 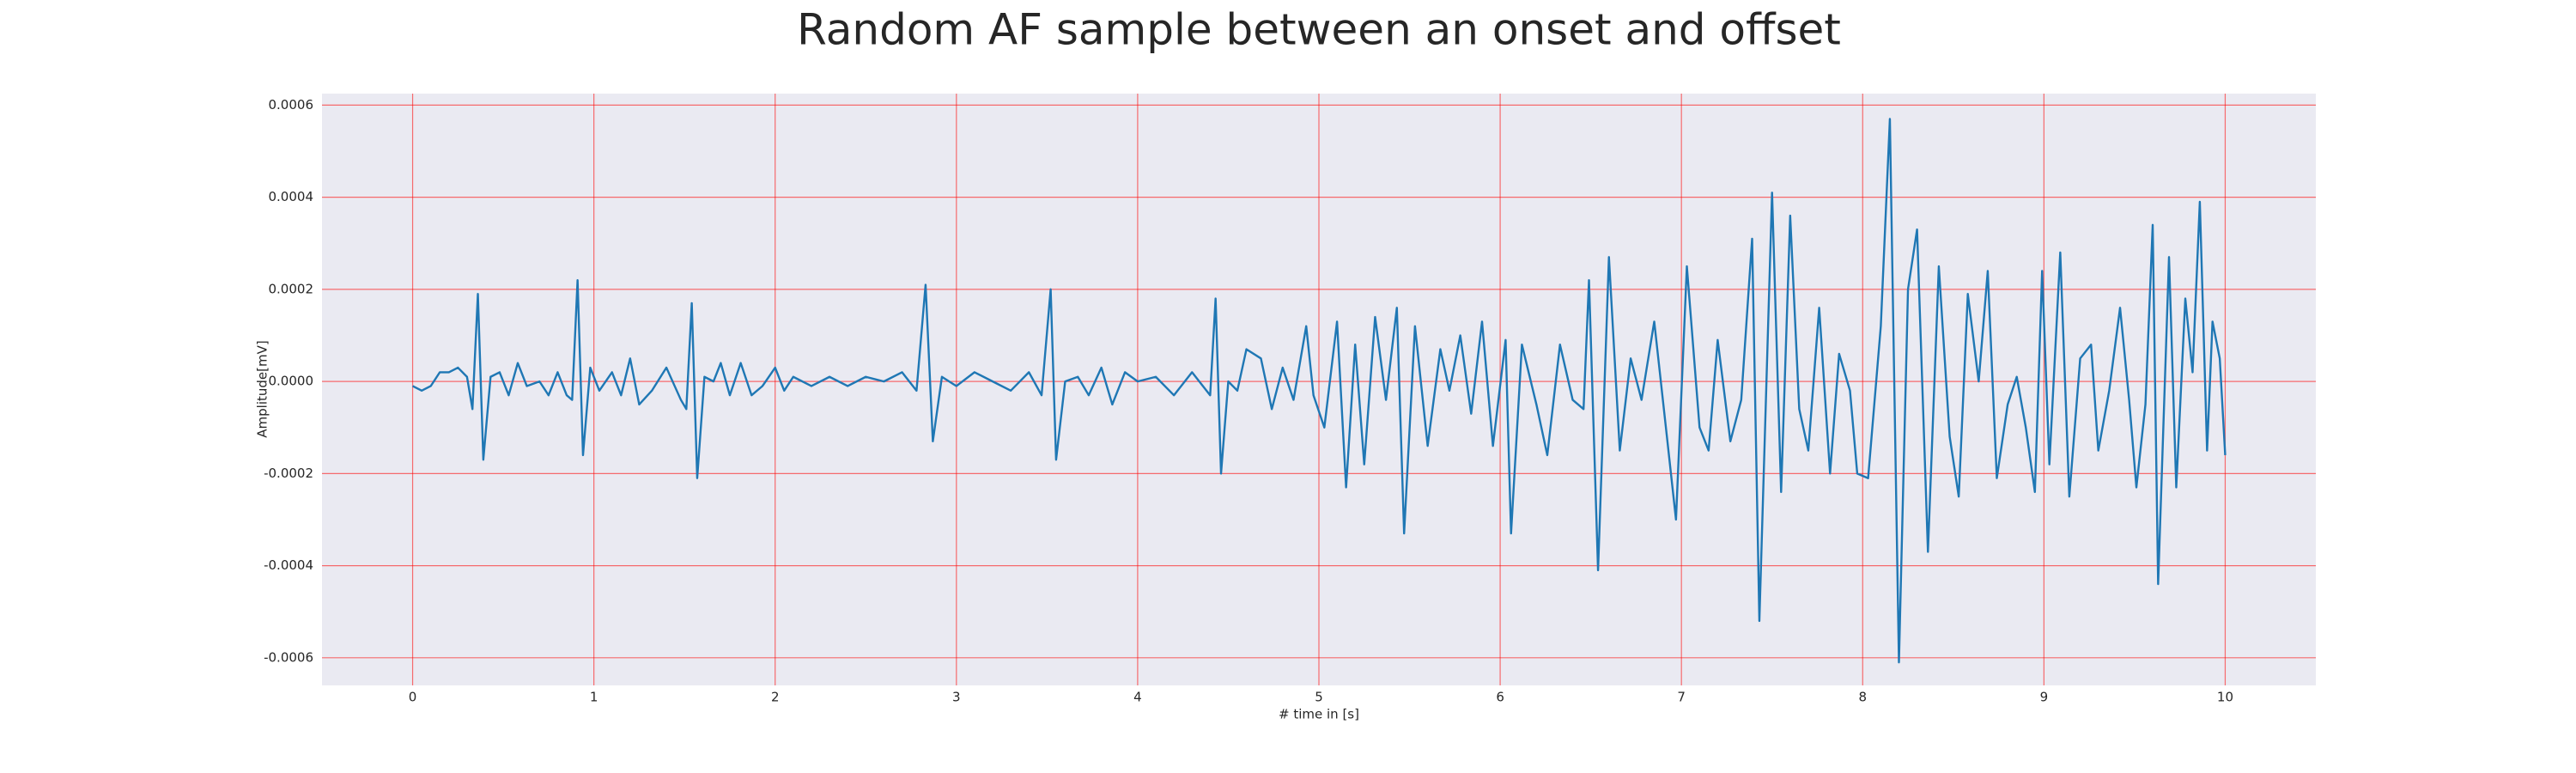 I want to click on y-tick-label: -0.0004, so click(x=289, y=565).